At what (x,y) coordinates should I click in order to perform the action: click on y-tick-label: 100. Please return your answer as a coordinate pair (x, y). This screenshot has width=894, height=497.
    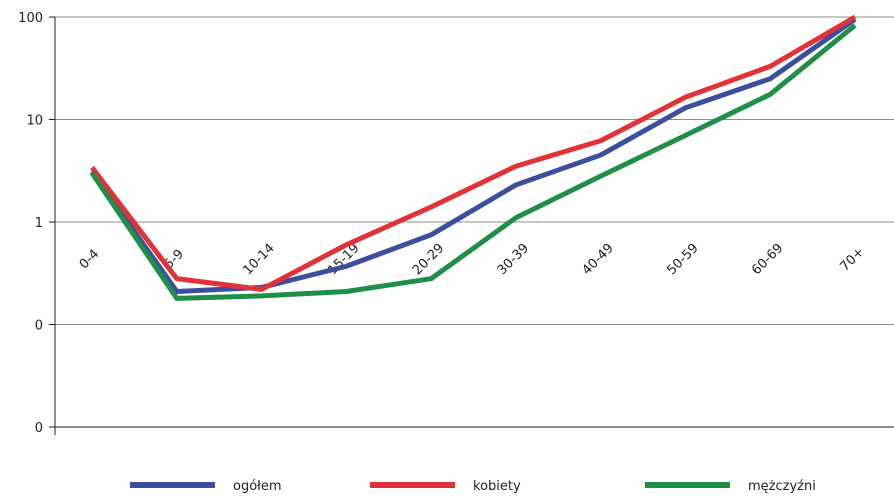
    Looking at the image, I should click on (30, 18).